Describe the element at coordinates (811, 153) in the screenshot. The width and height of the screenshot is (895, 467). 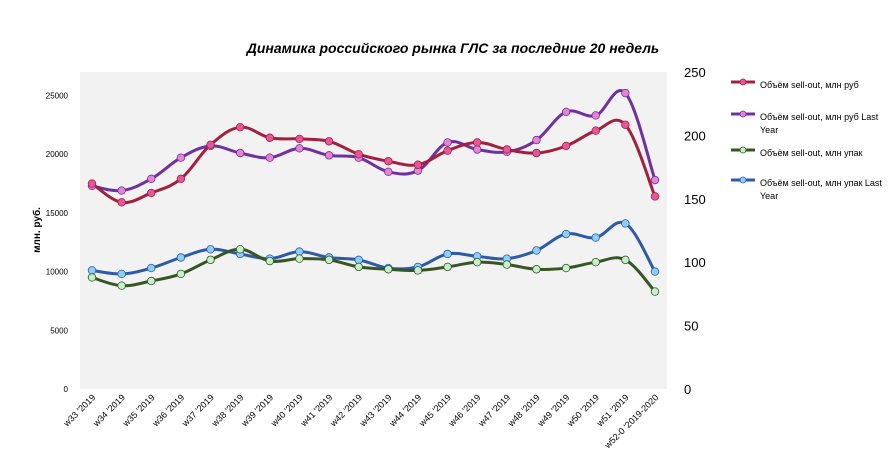
I see `legend-label: Объём sell-out, млн упак` at that location.